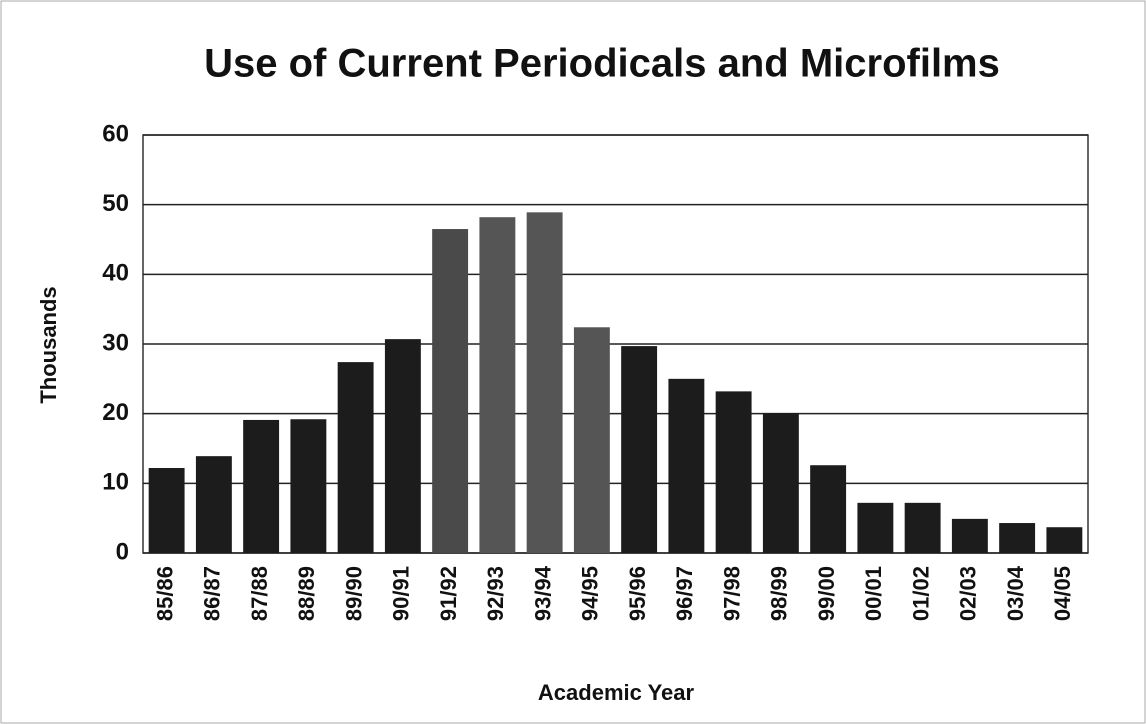 Image resolution: width=1146 pixels, height=724 pixels. What do you see at coordinates (779, 593) in the screenshot?
I see `x-tick-label: 98/99` at bounding box center [779, 593].